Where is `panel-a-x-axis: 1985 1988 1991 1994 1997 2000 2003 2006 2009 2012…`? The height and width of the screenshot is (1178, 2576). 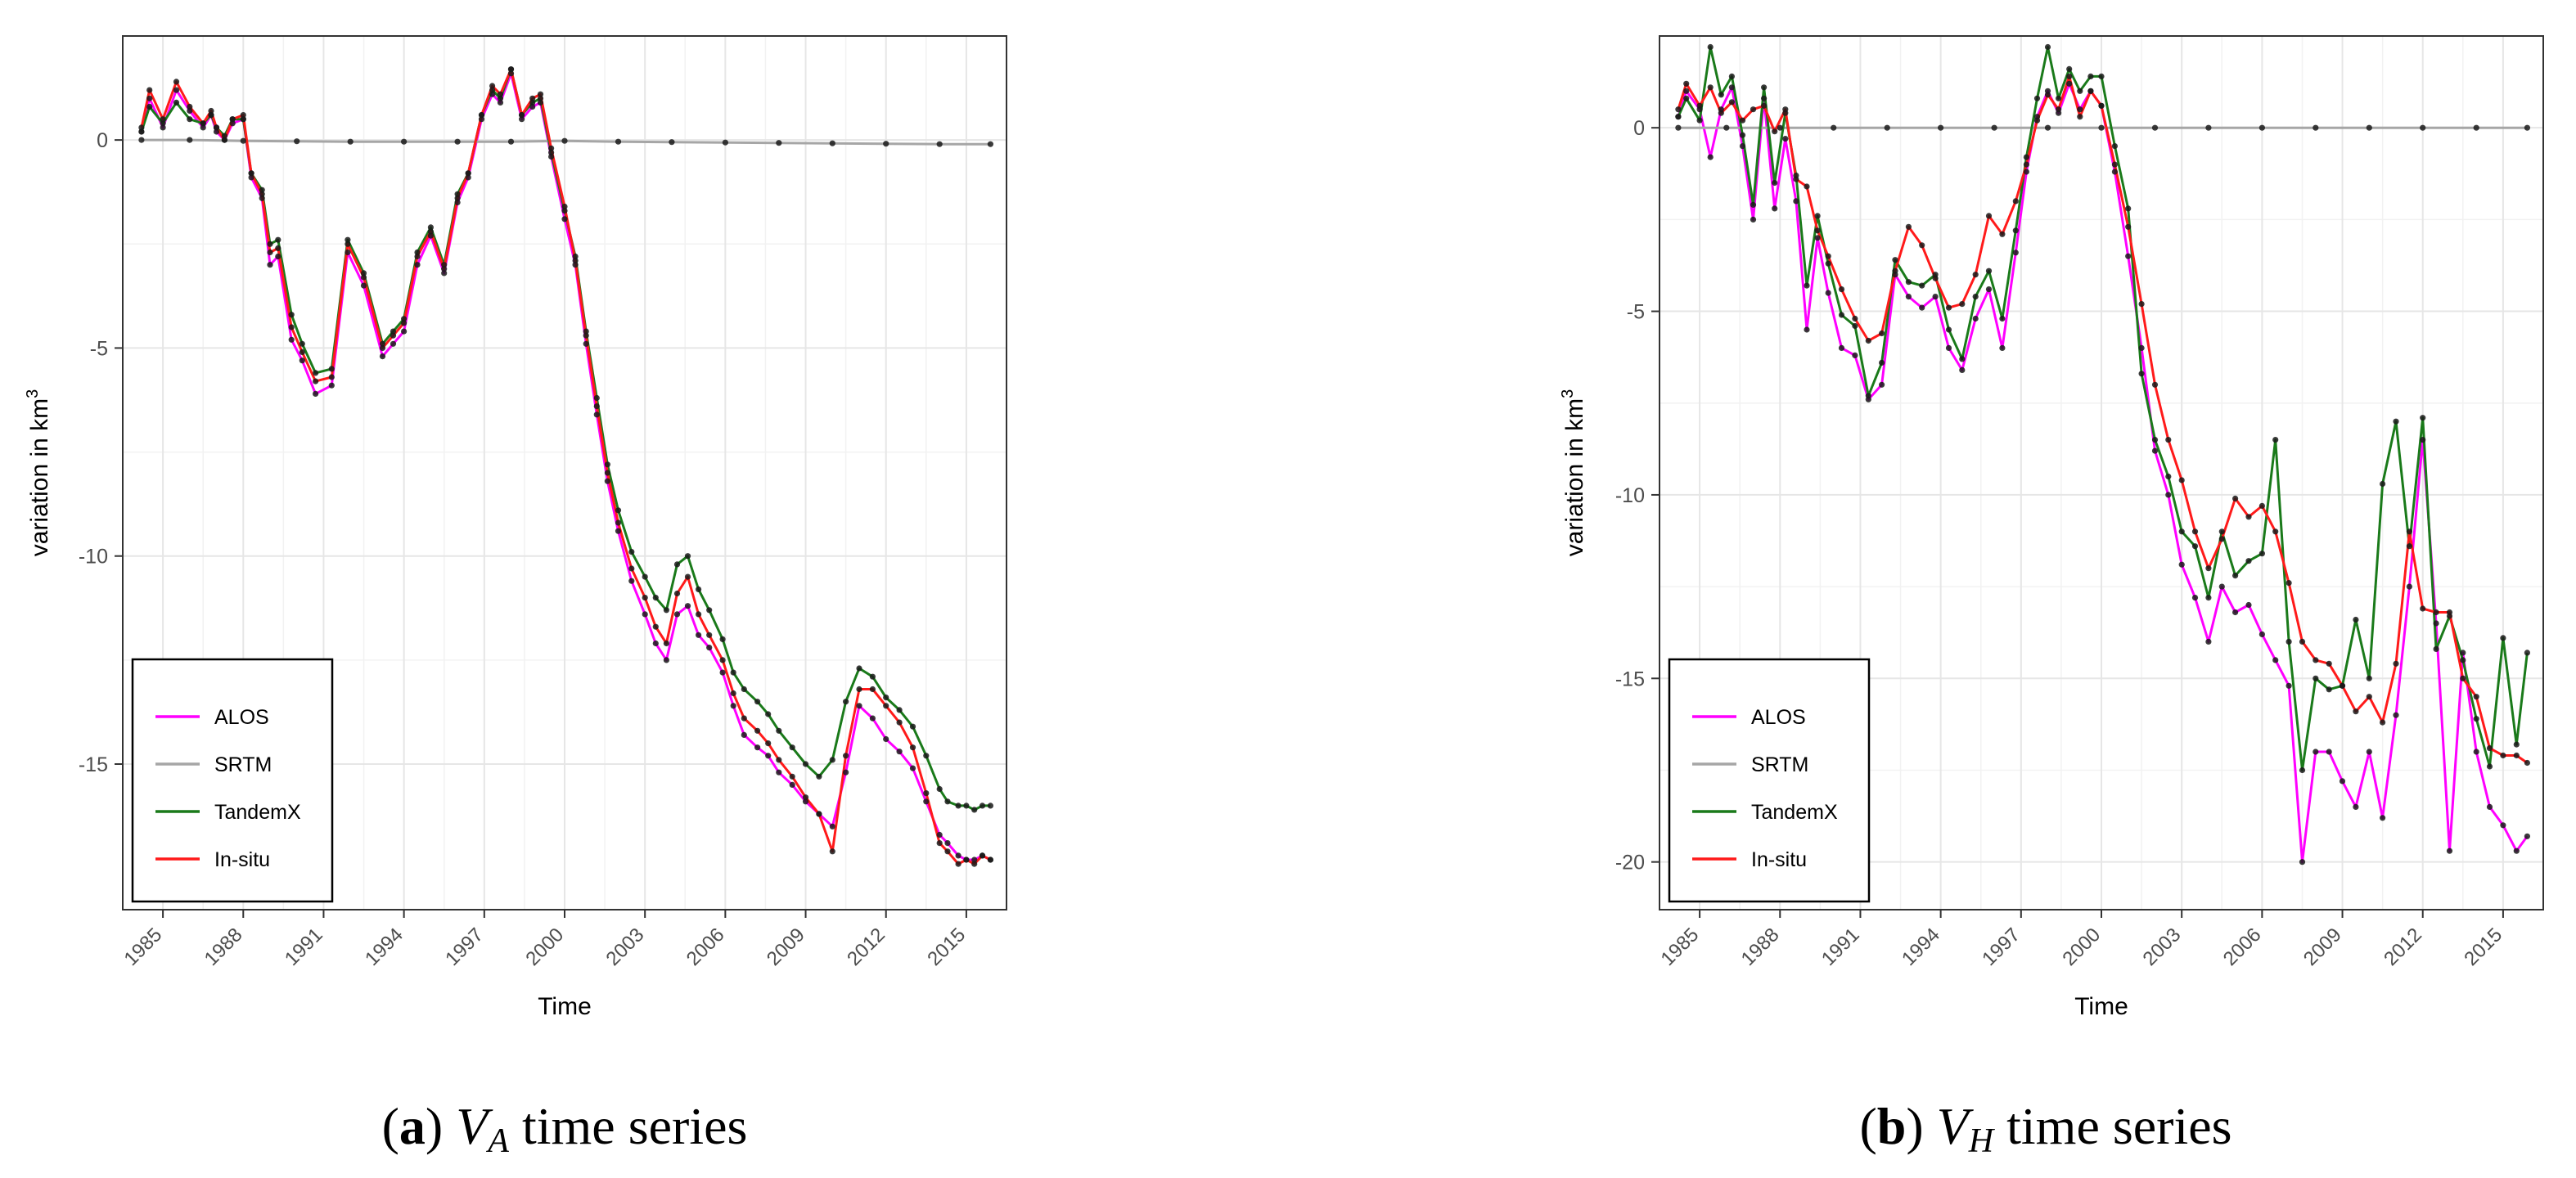 panel-a-x-axis: 1985 1988 1991 1994 1997 2000 2003 2006 2009 2012… is located at coordinates (544, 940).